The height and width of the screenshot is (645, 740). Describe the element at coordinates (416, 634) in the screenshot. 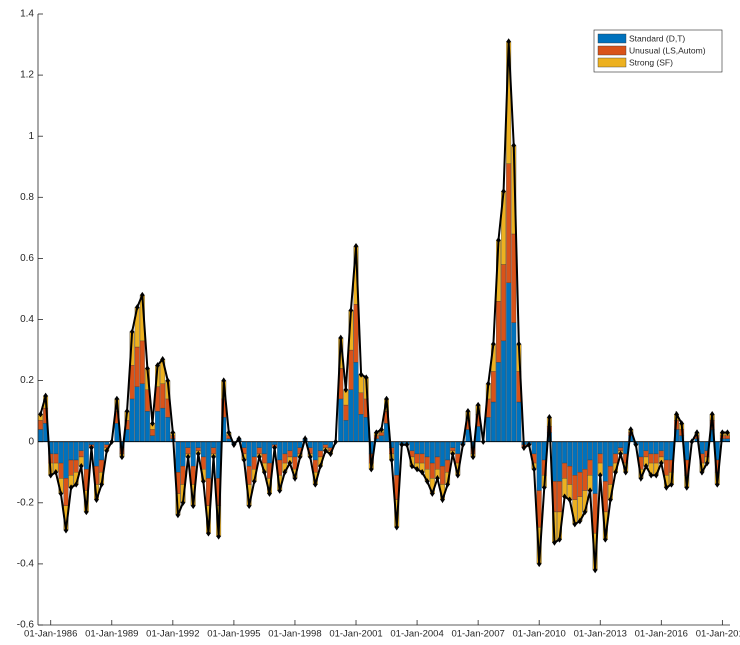

I see `x-tick-label: 01-Jan-2004` at that location.